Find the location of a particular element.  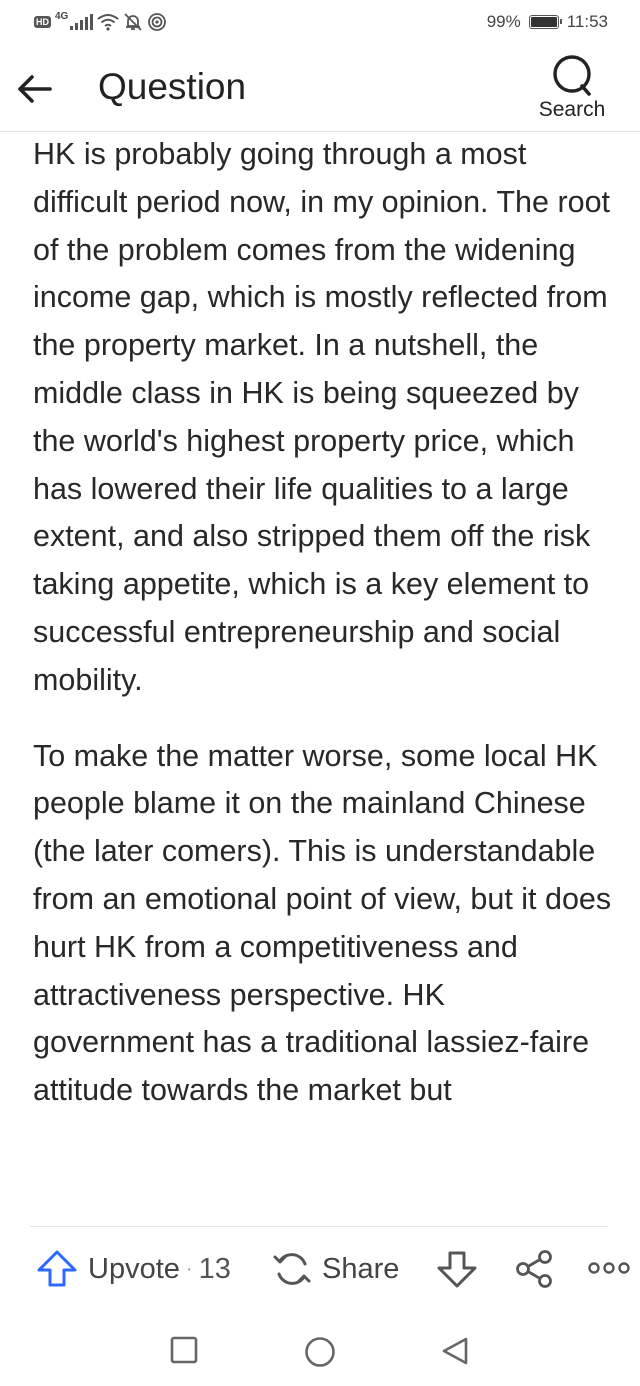

signal-icon is located at coordinates (82, 22).